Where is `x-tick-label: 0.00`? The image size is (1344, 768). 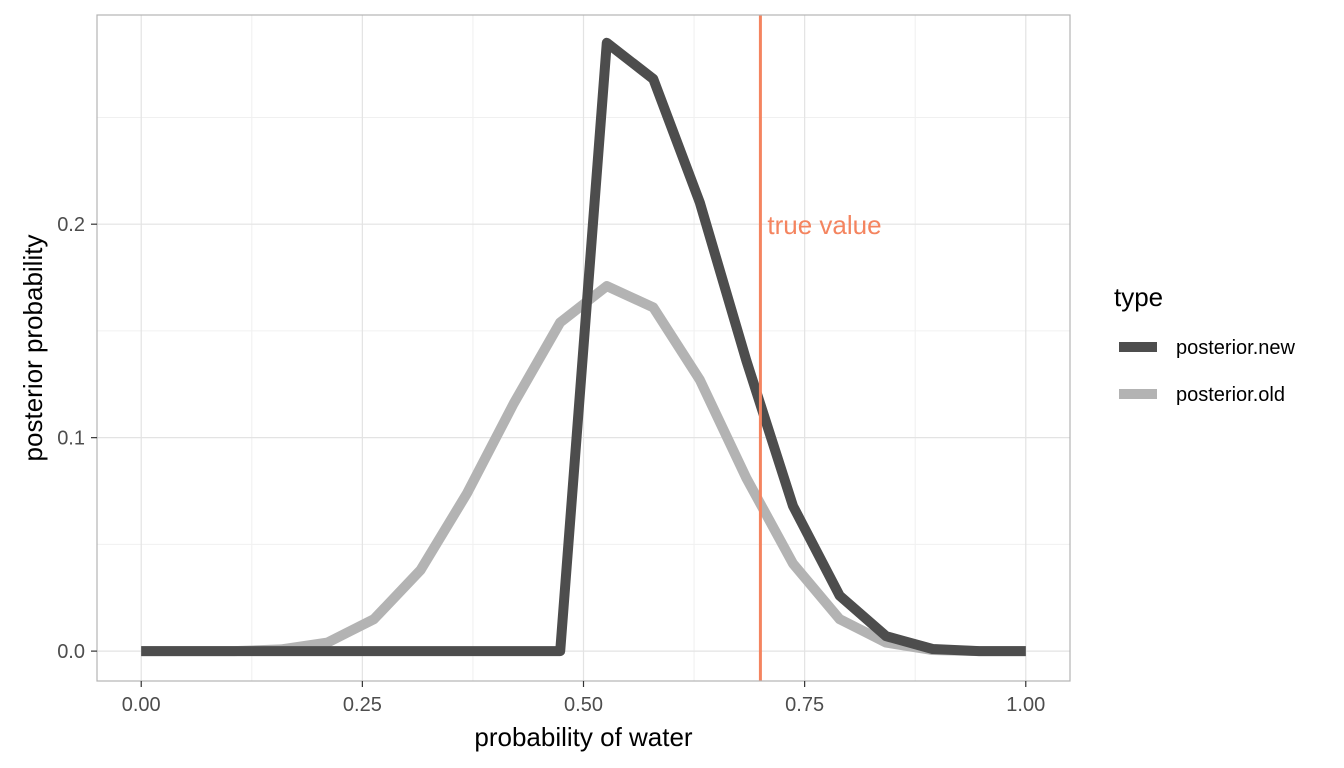 x-tick-label: 0.00 is located at coordinates (141, 705).